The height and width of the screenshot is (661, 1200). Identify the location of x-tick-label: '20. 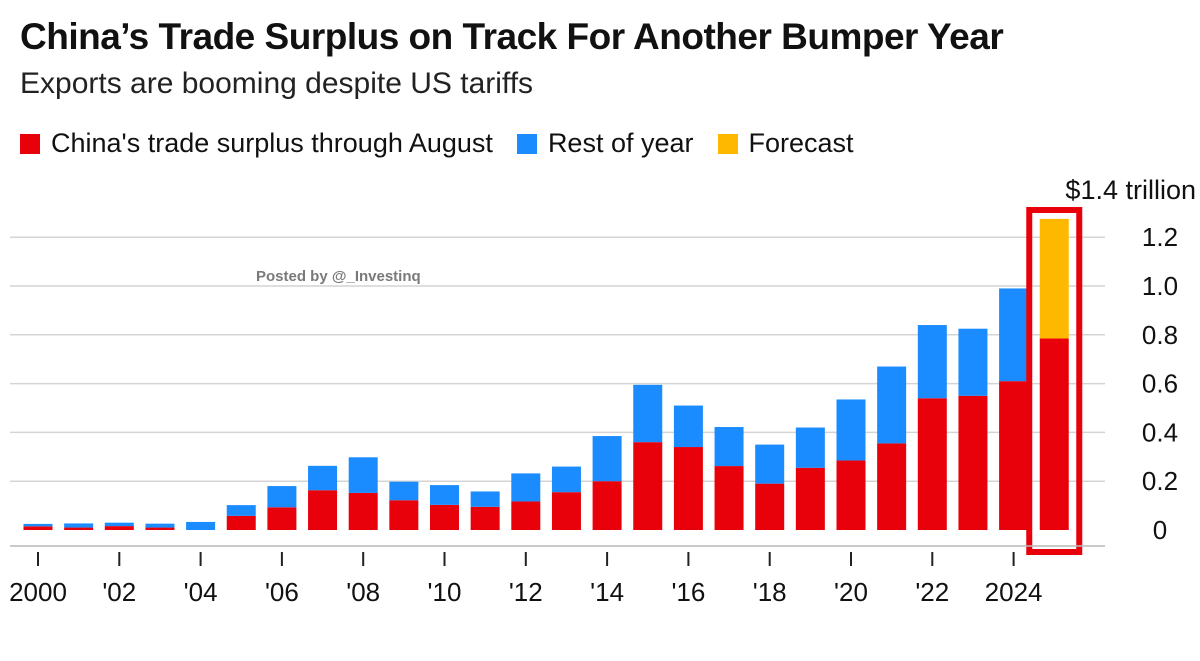
(851, 592).